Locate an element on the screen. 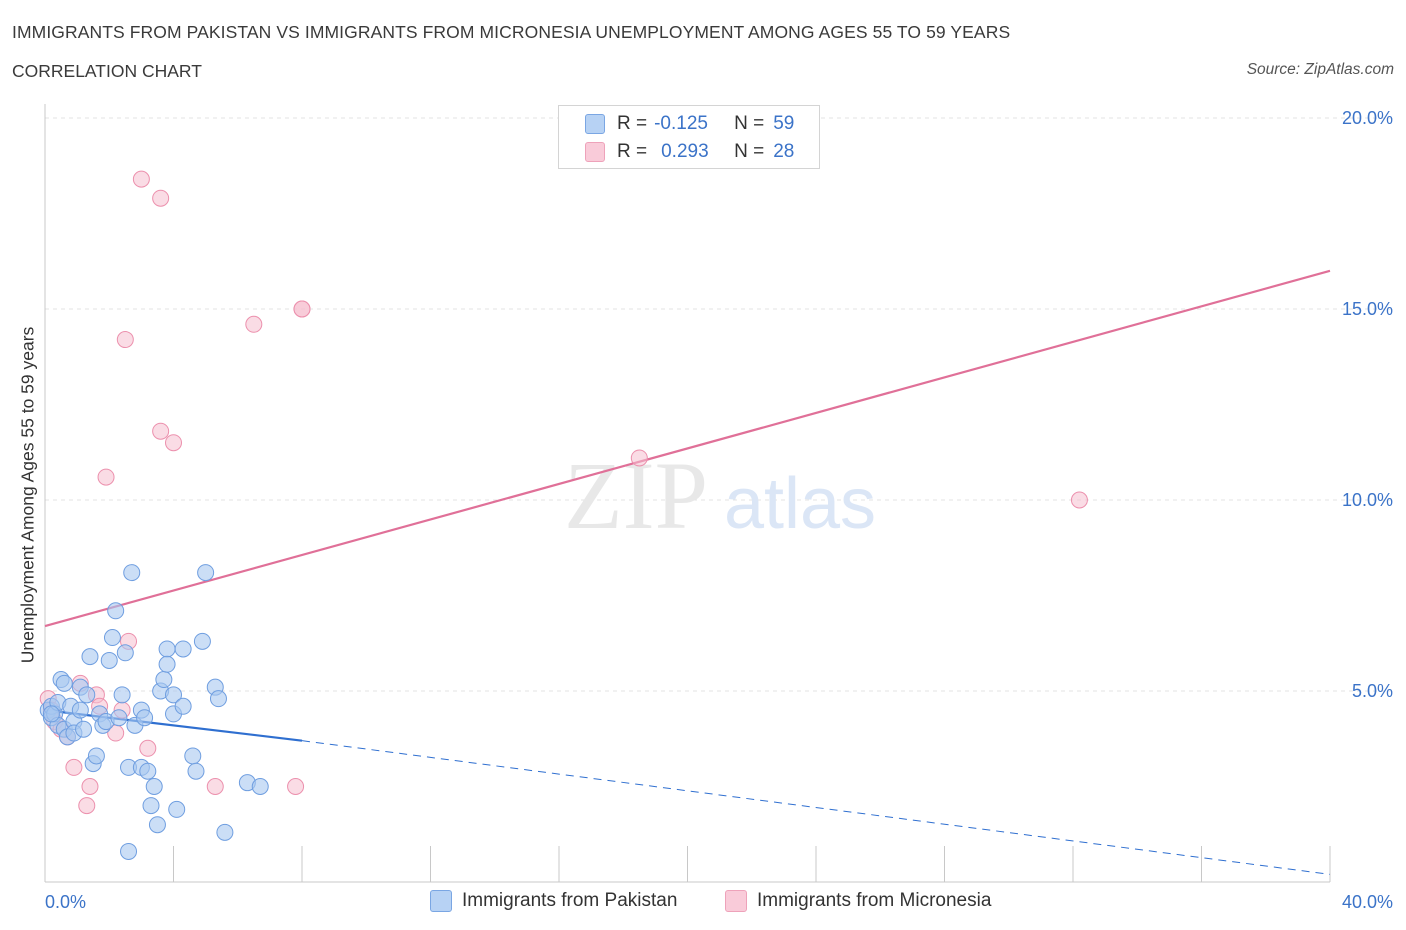 The width and height of the screenshot is (1406, 930). legend-swatch-micronesia is located at coordinates (595, 152).